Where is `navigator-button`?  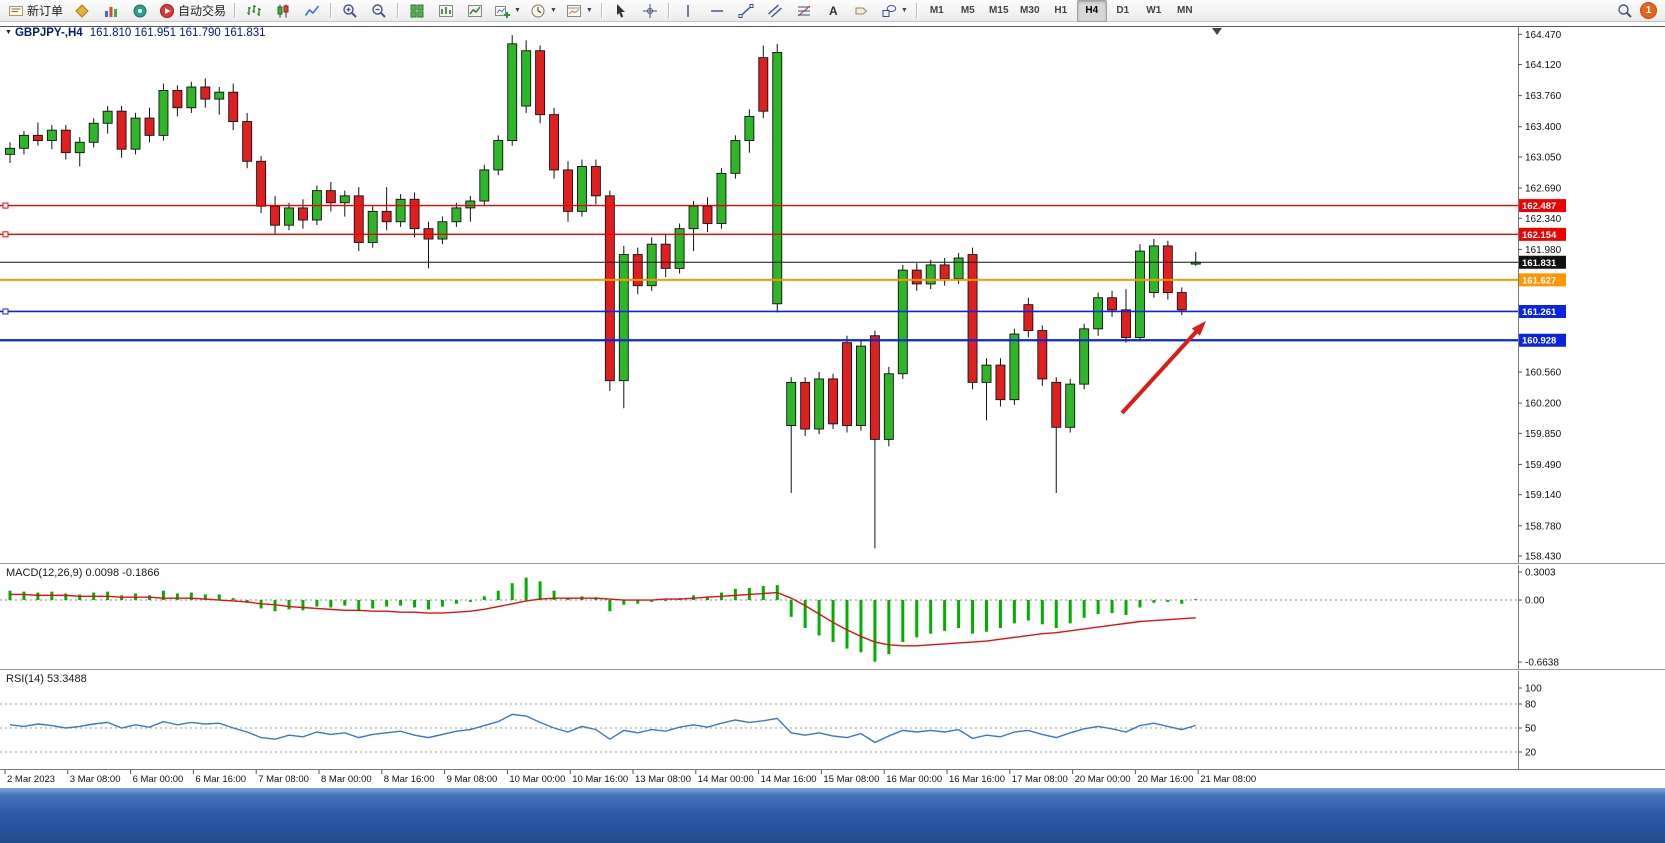
navigator-button is located at coordinates (140, 11).